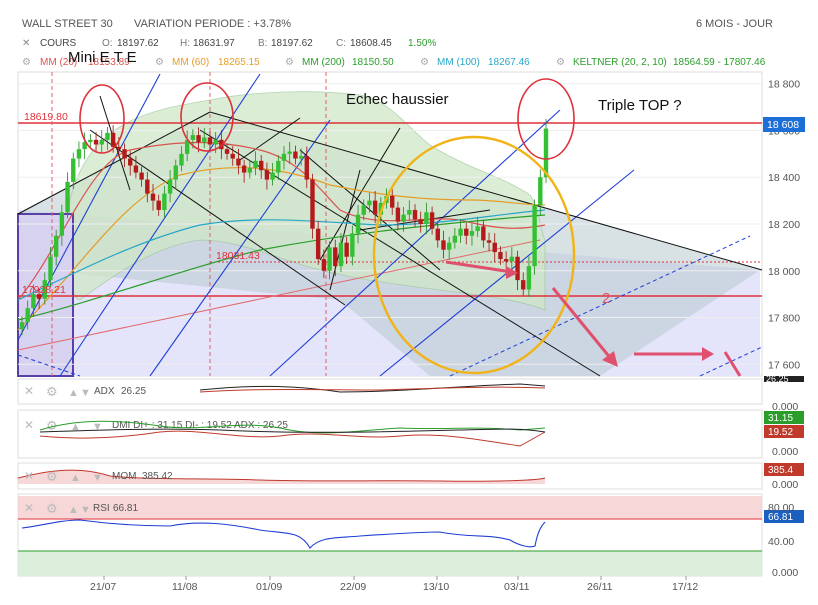  I want to click on variation-label: VARIATION PERIODE : +3.78%, so click(212, 24).